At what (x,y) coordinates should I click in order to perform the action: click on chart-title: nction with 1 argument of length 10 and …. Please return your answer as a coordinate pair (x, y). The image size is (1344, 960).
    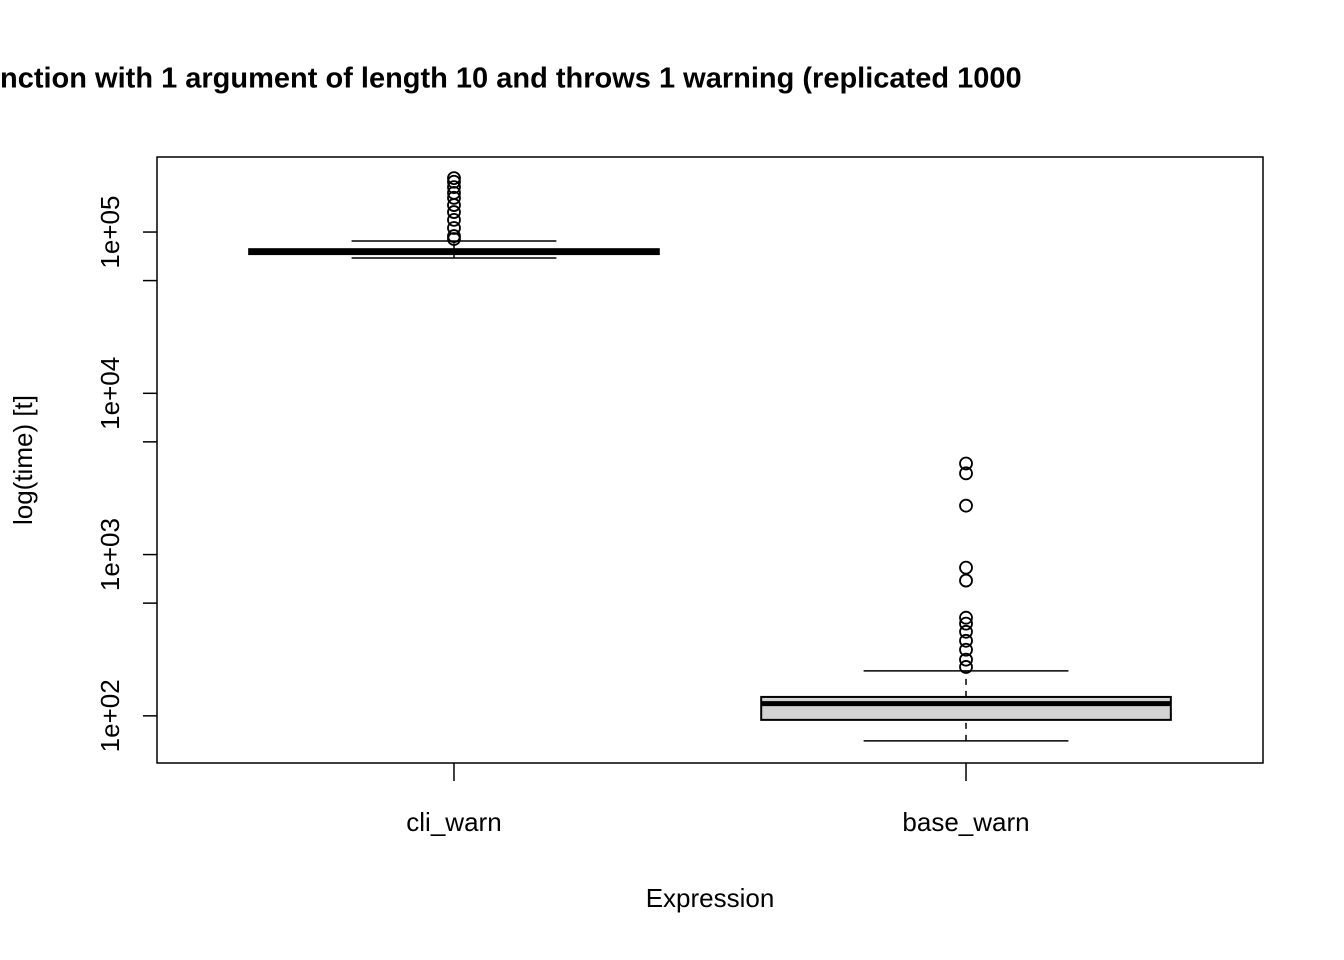
    Looking at the image, I should click on (511, 79).